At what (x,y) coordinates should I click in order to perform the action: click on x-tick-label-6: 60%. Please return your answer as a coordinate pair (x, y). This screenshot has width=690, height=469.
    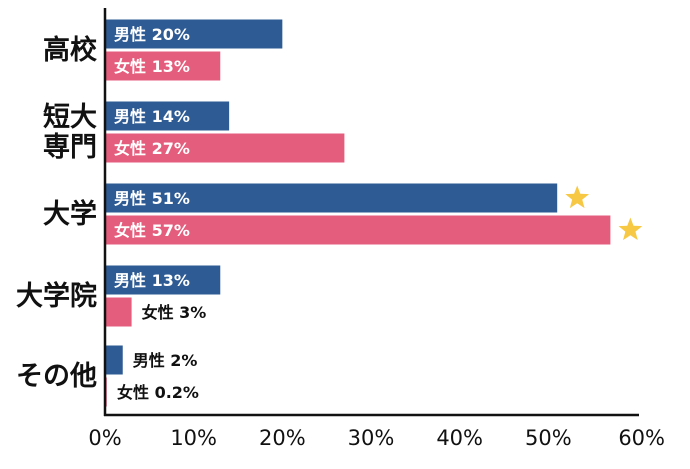
    Looking at the image, I should click on (641, 438).